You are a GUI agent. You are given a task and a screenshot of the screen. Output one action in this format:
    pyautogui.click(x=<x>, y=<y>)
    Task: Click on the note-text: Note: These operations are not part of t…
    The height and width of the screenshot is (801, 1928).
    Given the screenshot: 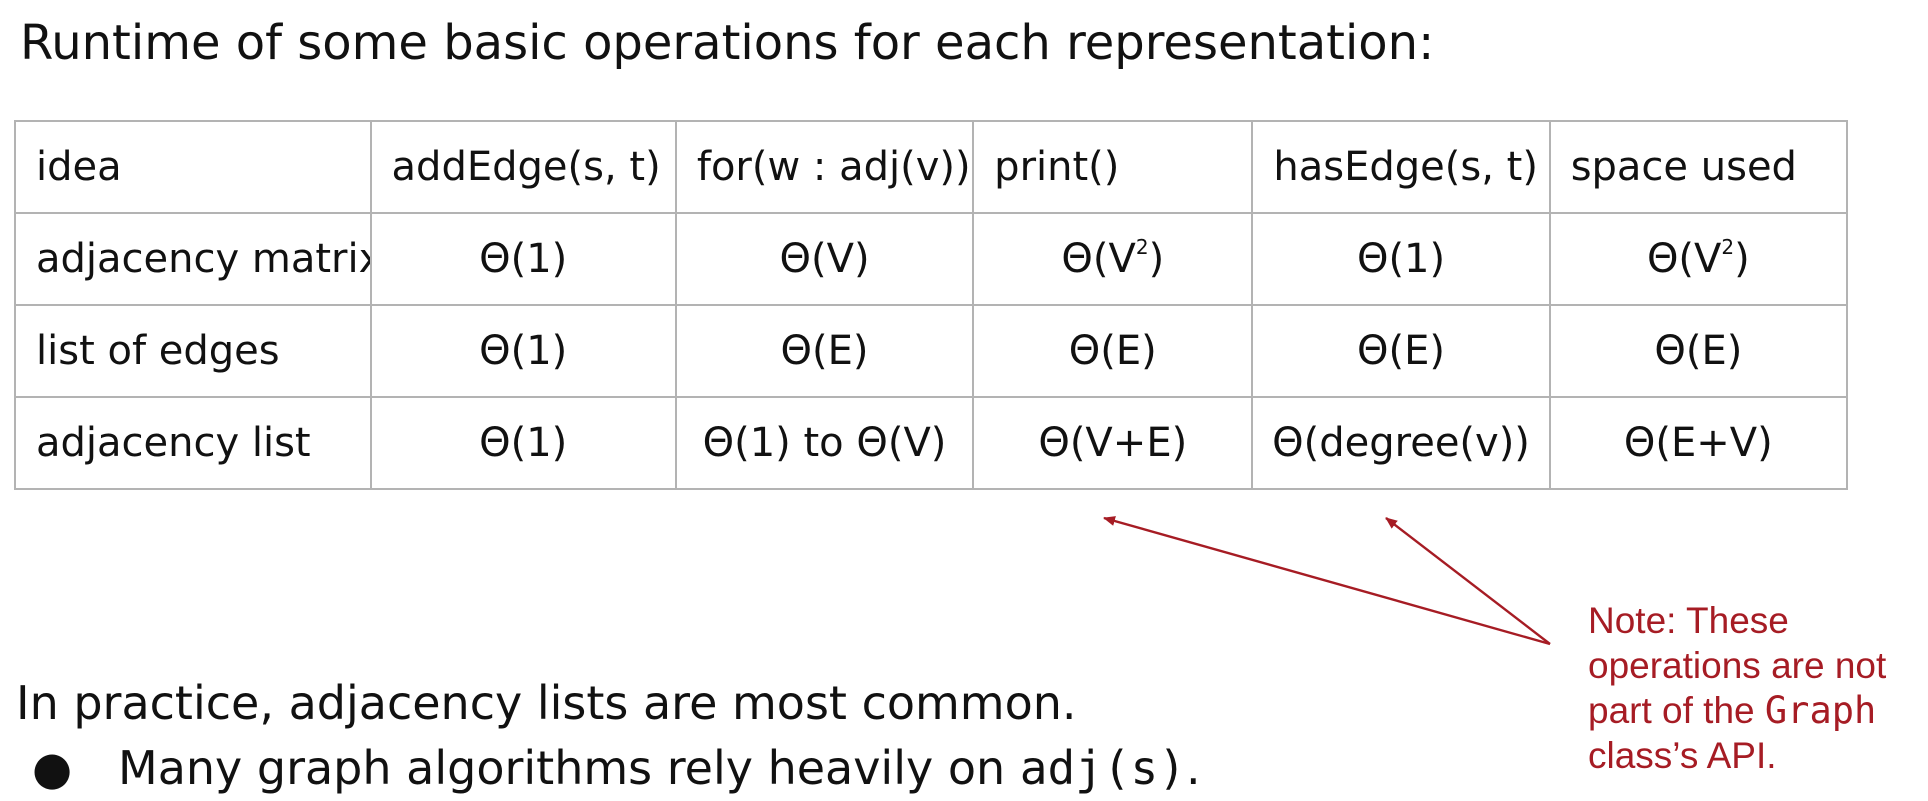 What is the action you would take?
    pyautogui.click(x=1737, y=665)
    